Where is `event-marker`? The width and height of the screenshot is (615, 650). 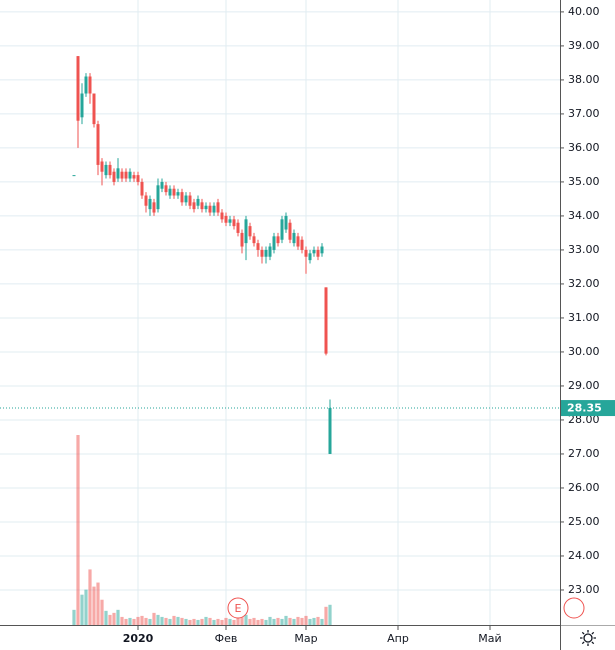 event-marker is located at coordinates (238, 608).